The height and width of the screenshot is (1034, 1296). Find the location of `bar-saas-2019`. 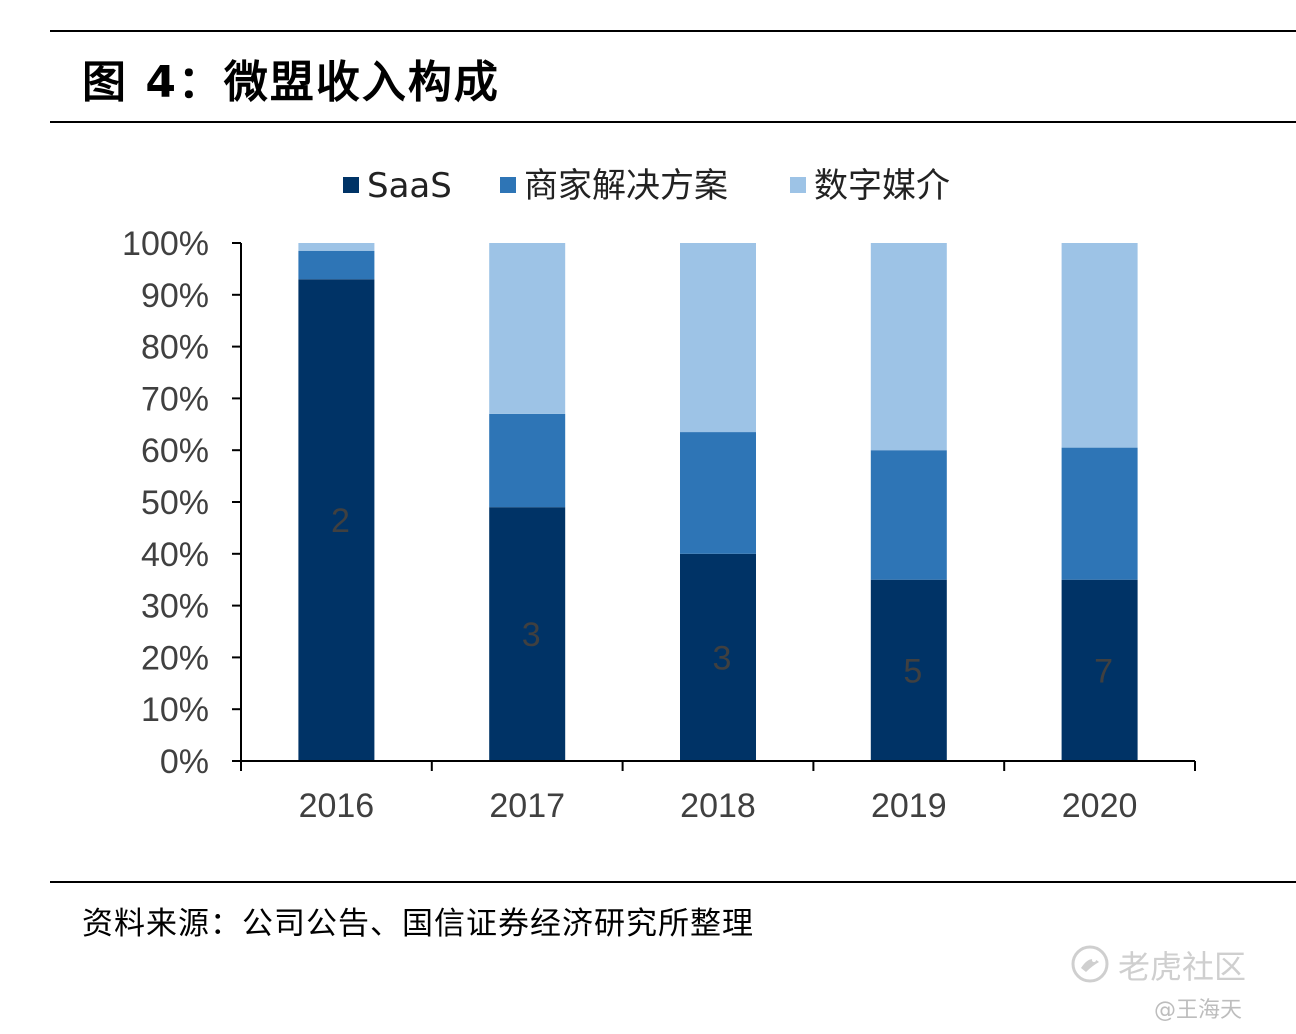

bar-saas-2019 is located at coordinates (908, 670).